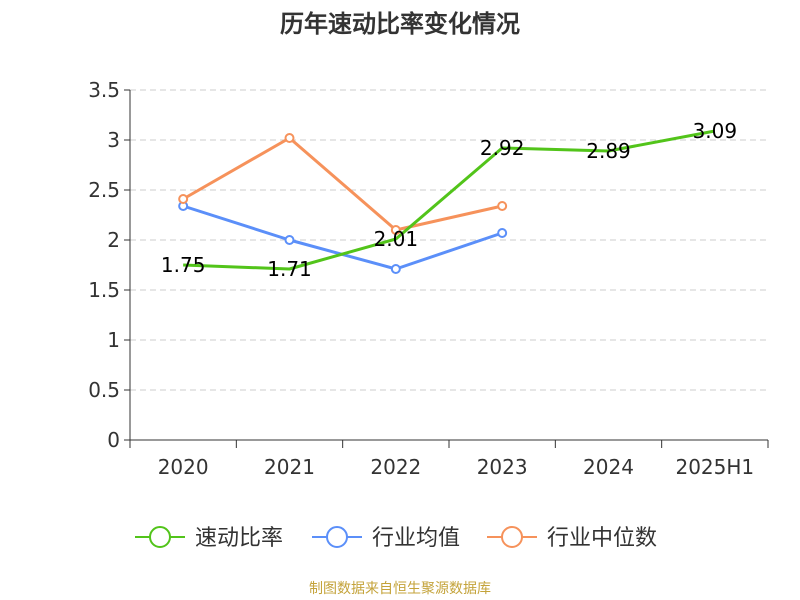 Image resolution: width=800 pixels, height=600 pixels. I want to click on series-line, so click(342, 184).